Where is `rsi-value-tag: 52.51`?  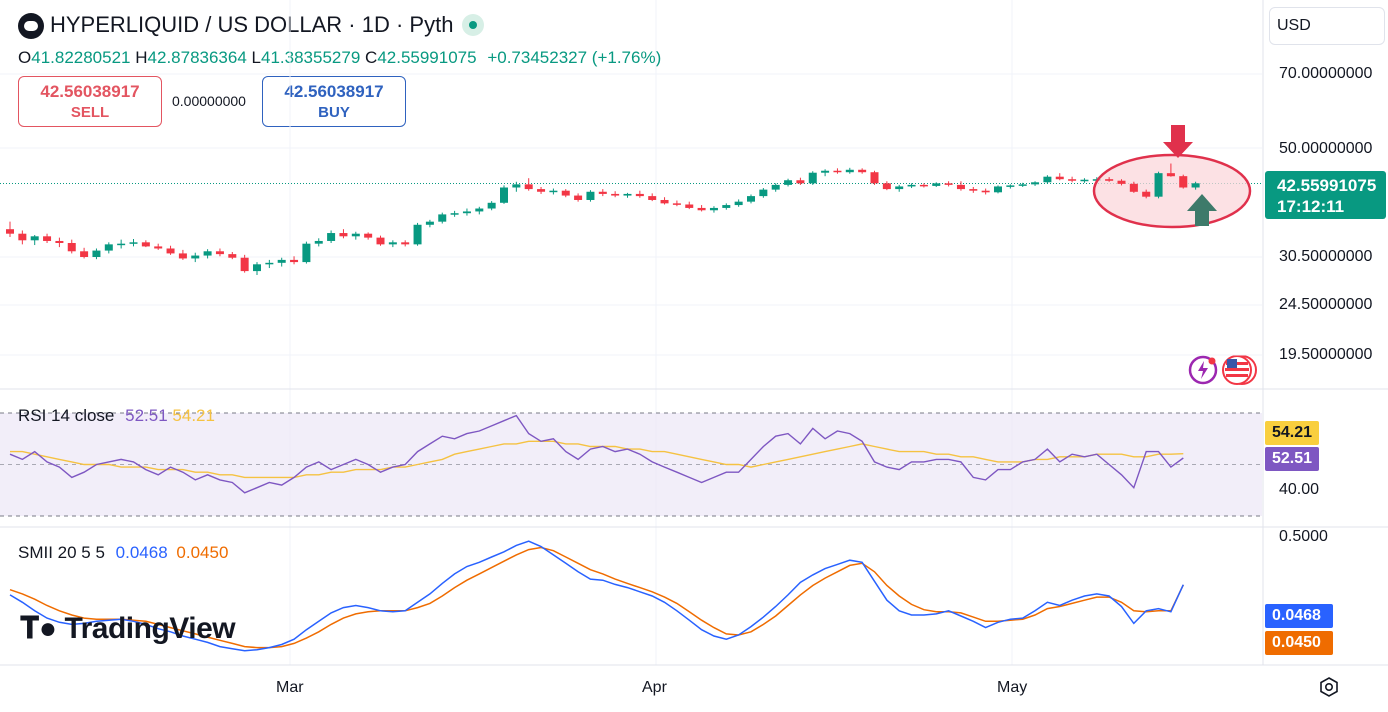
rsi-value-tag: 52.51 is located at coordinates (1292, 459).